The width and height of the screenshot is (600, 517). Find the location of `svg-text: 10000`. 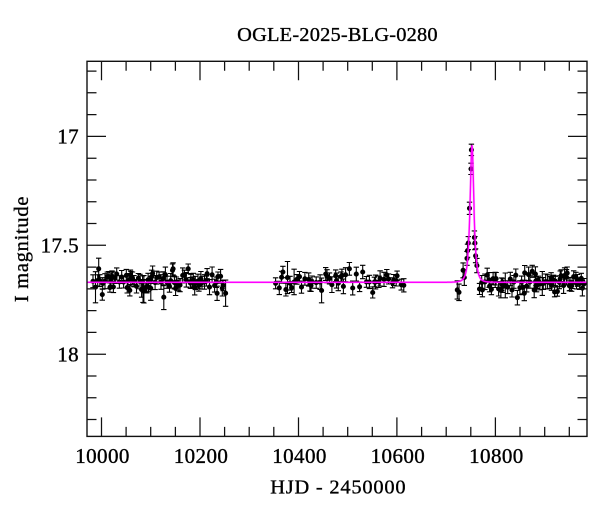

svg-text: 10000 is located at coordinates (102, 456).